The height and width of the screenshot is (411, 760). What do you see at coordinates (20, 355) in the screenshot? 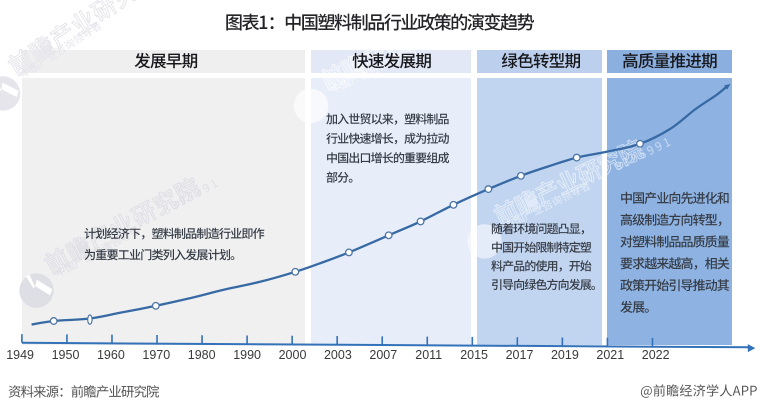
I see `svg-text: 1949` at bounding box center [20, 355].